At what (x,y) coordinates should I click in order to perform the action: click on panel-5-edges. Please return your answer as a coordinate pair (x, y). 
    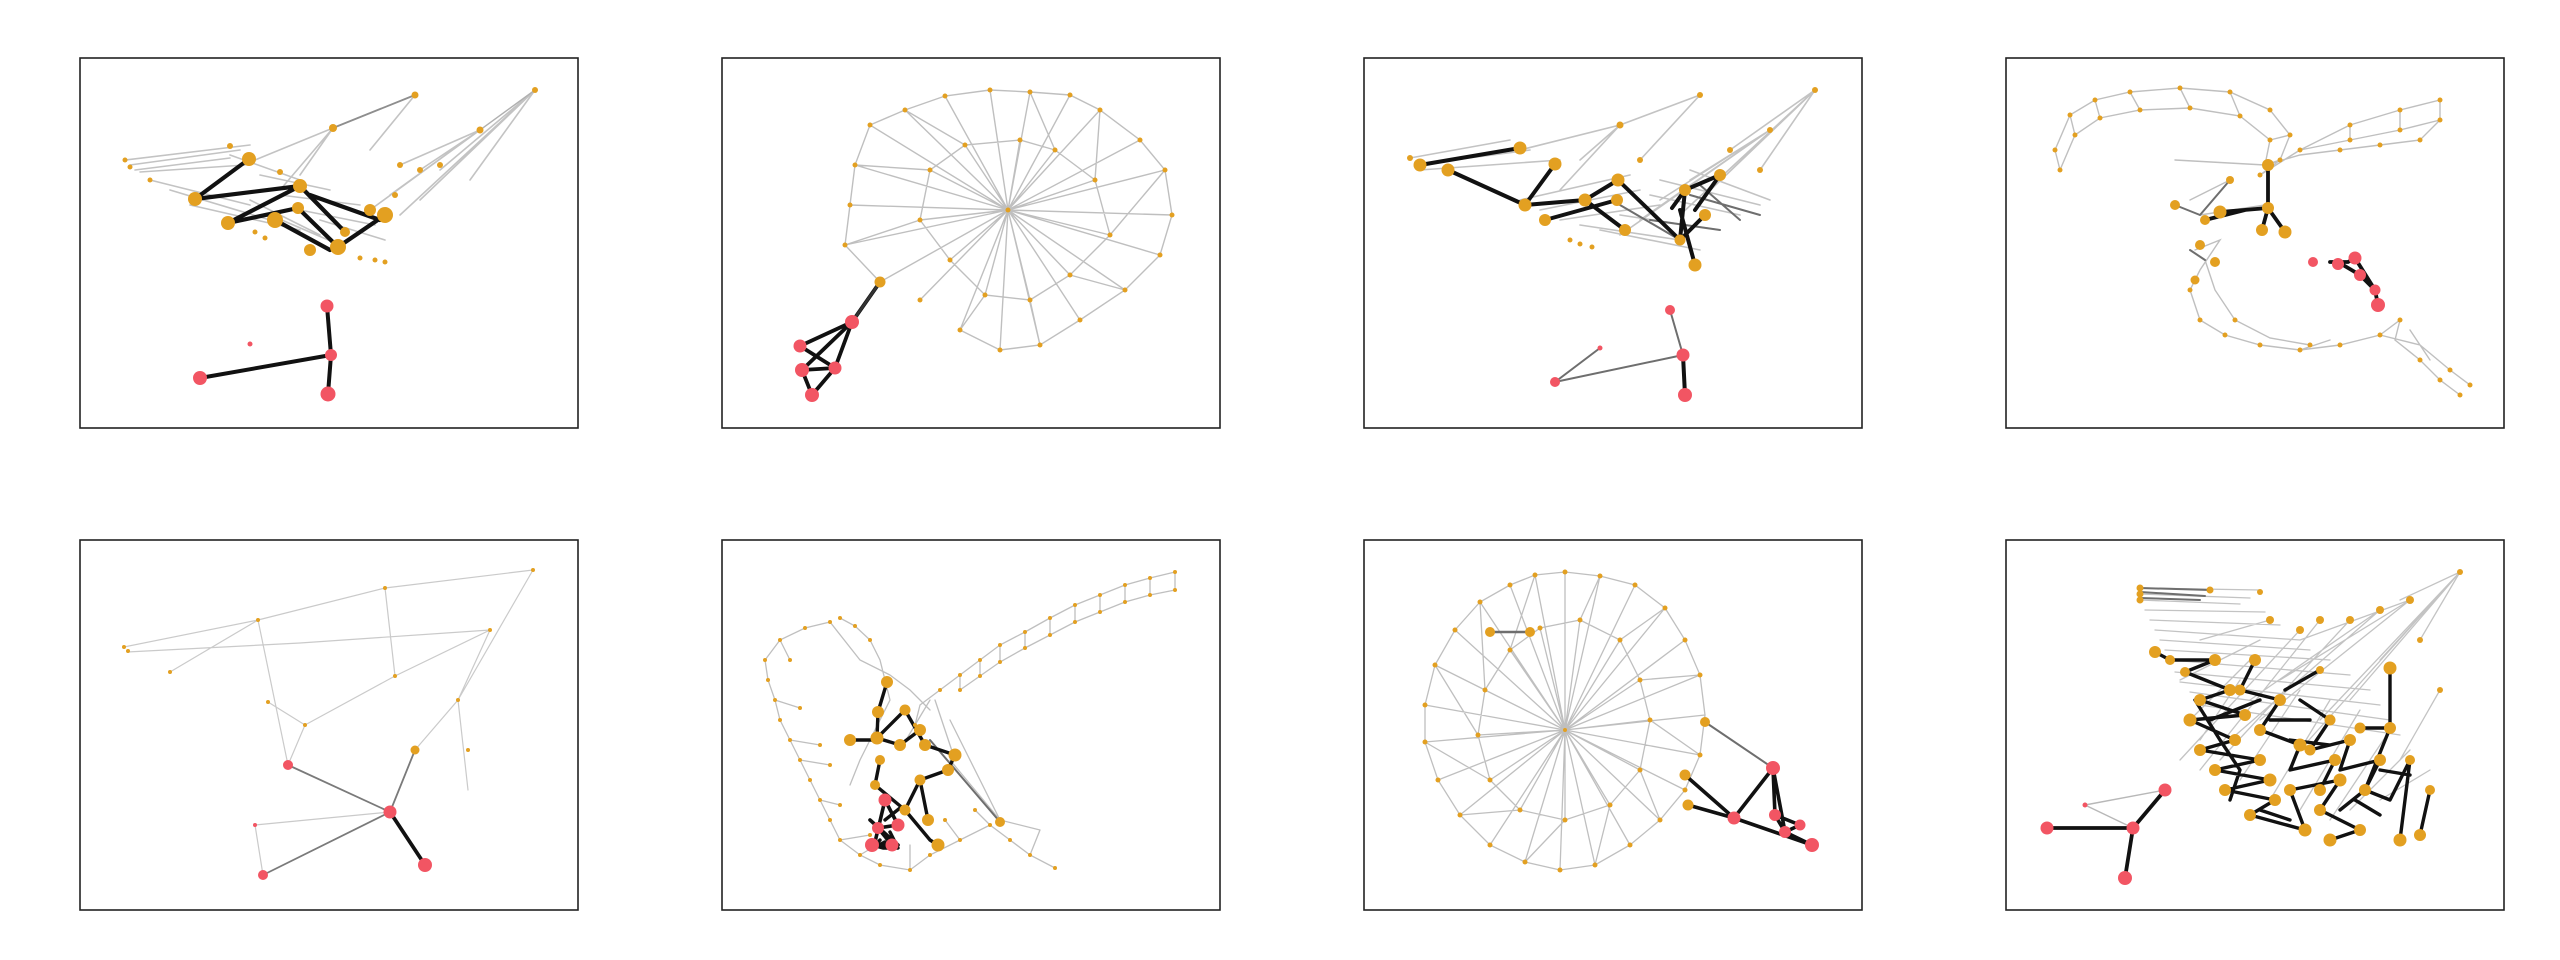
    Looking at the image, I should click on (328, 722).